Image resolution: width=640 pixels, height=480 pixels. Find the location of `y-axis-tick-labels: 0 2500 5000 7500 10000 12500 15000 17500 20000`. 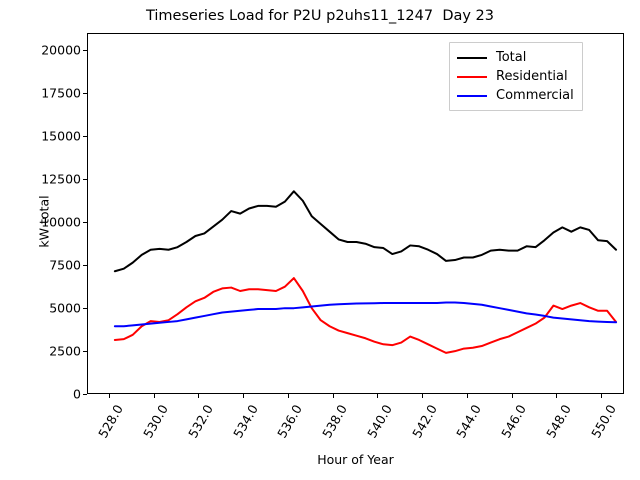

y-axis-tick-labels: 0 2500 5000 7500 10000 12500 15000 17500 20000 is located at coordinates (40, 240).